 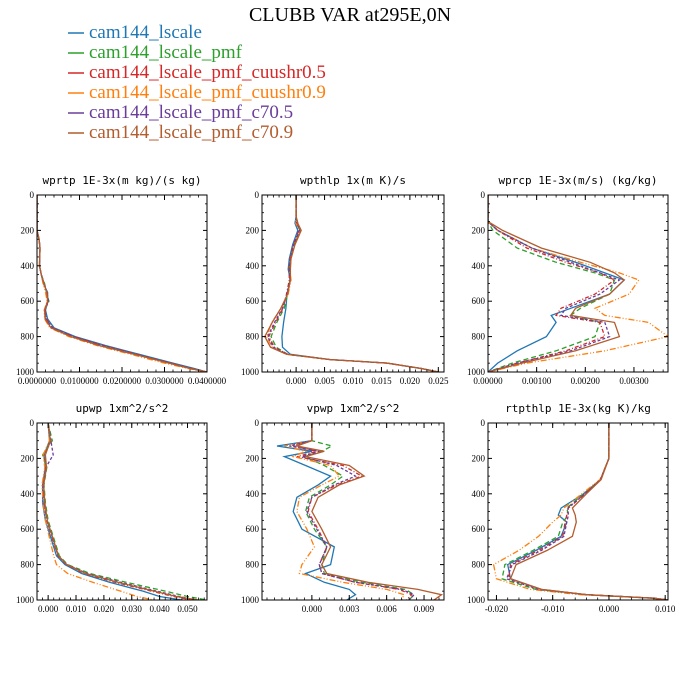 I want to click on panel-title: wprcp 1E-3x(m/s) (kg/kg), so click(x=578, y=180).